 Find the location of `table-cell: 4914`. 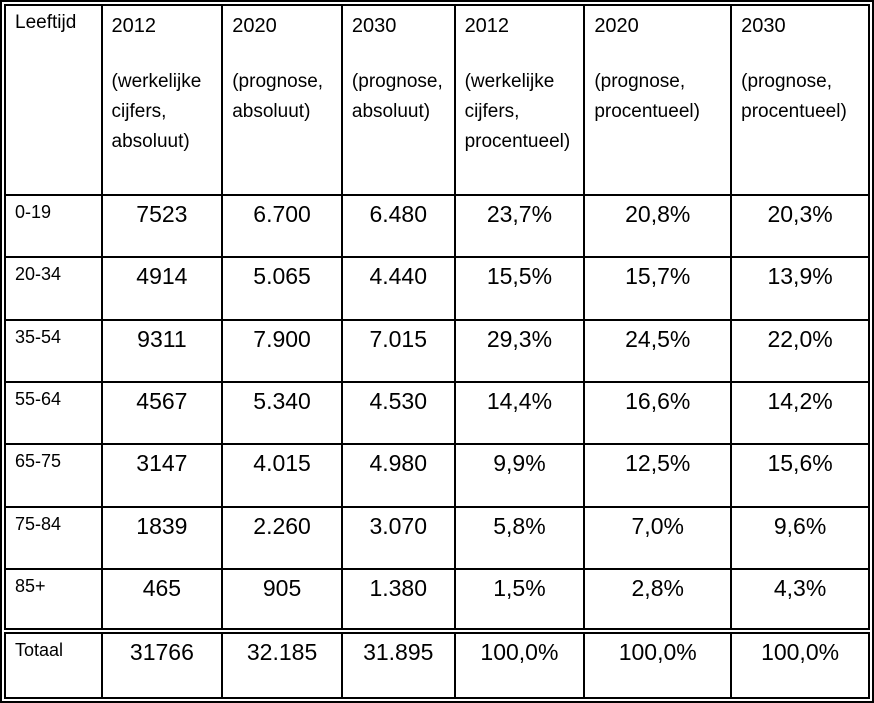

table-cell: 4914 is located at coordinates (162, 288).